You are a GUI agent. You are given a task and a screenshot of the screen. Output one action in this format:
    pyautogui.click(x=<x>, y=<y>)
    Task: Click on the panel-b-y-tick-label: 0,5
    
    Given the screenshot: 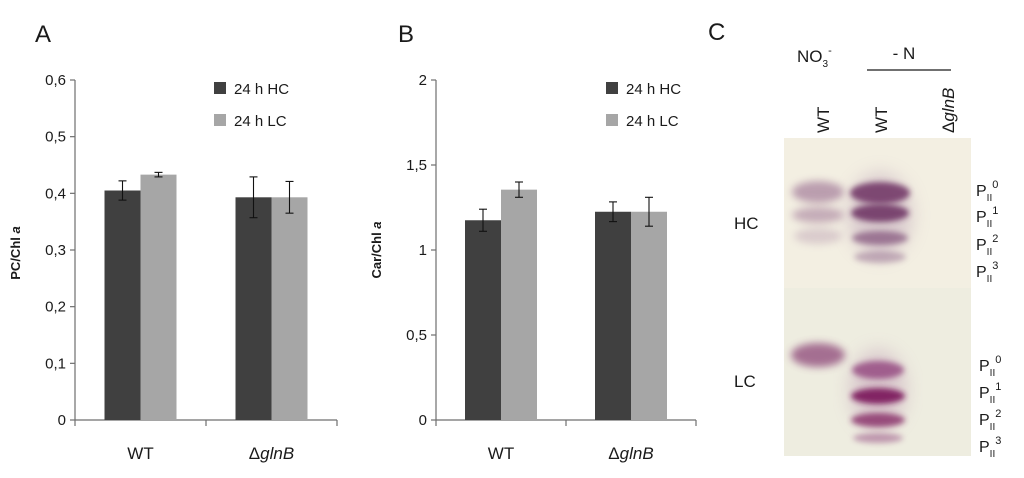 What is the action you would take?
    pyautogui.click(x=416, y=335)
    